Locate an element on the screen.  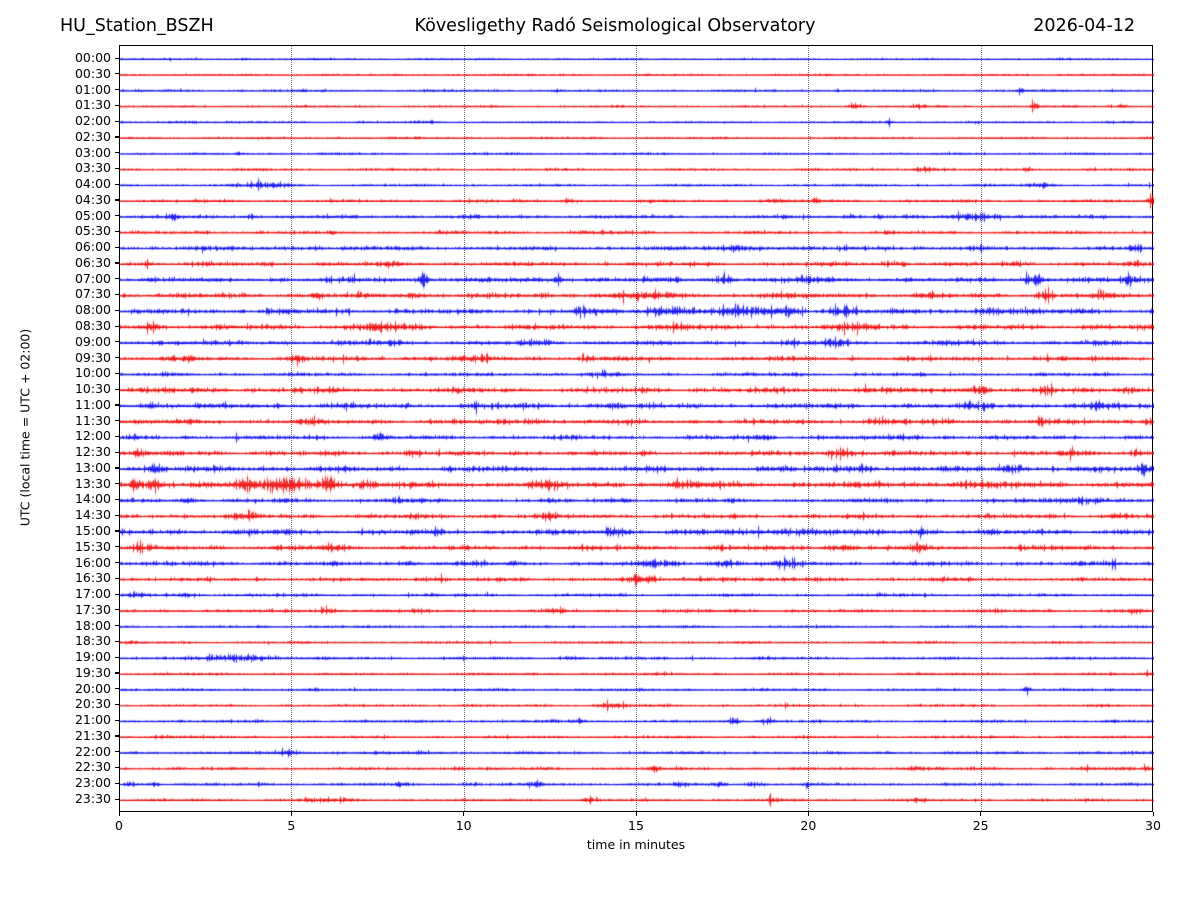
x-tick-label: 30 is located at coordinates (1153, 825).